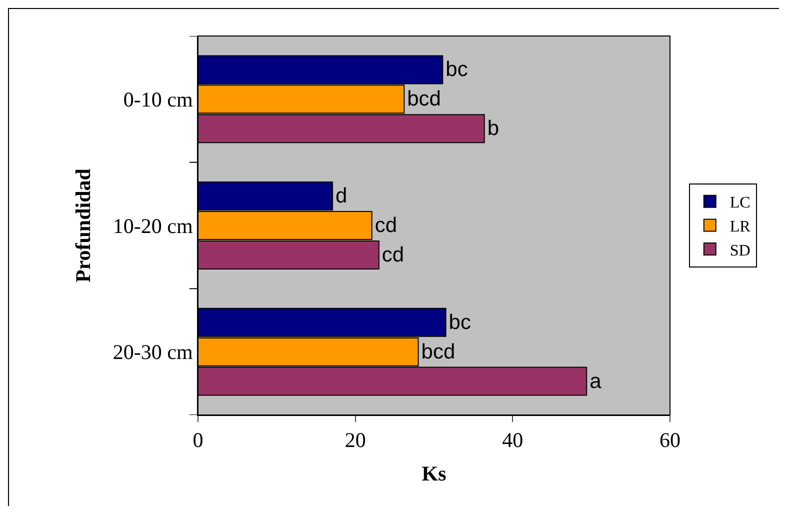 This screenshot has width=789, height=513. Describe the element at coordinates (493, 128) in the screenshot. I see `data-label: b` at that location.